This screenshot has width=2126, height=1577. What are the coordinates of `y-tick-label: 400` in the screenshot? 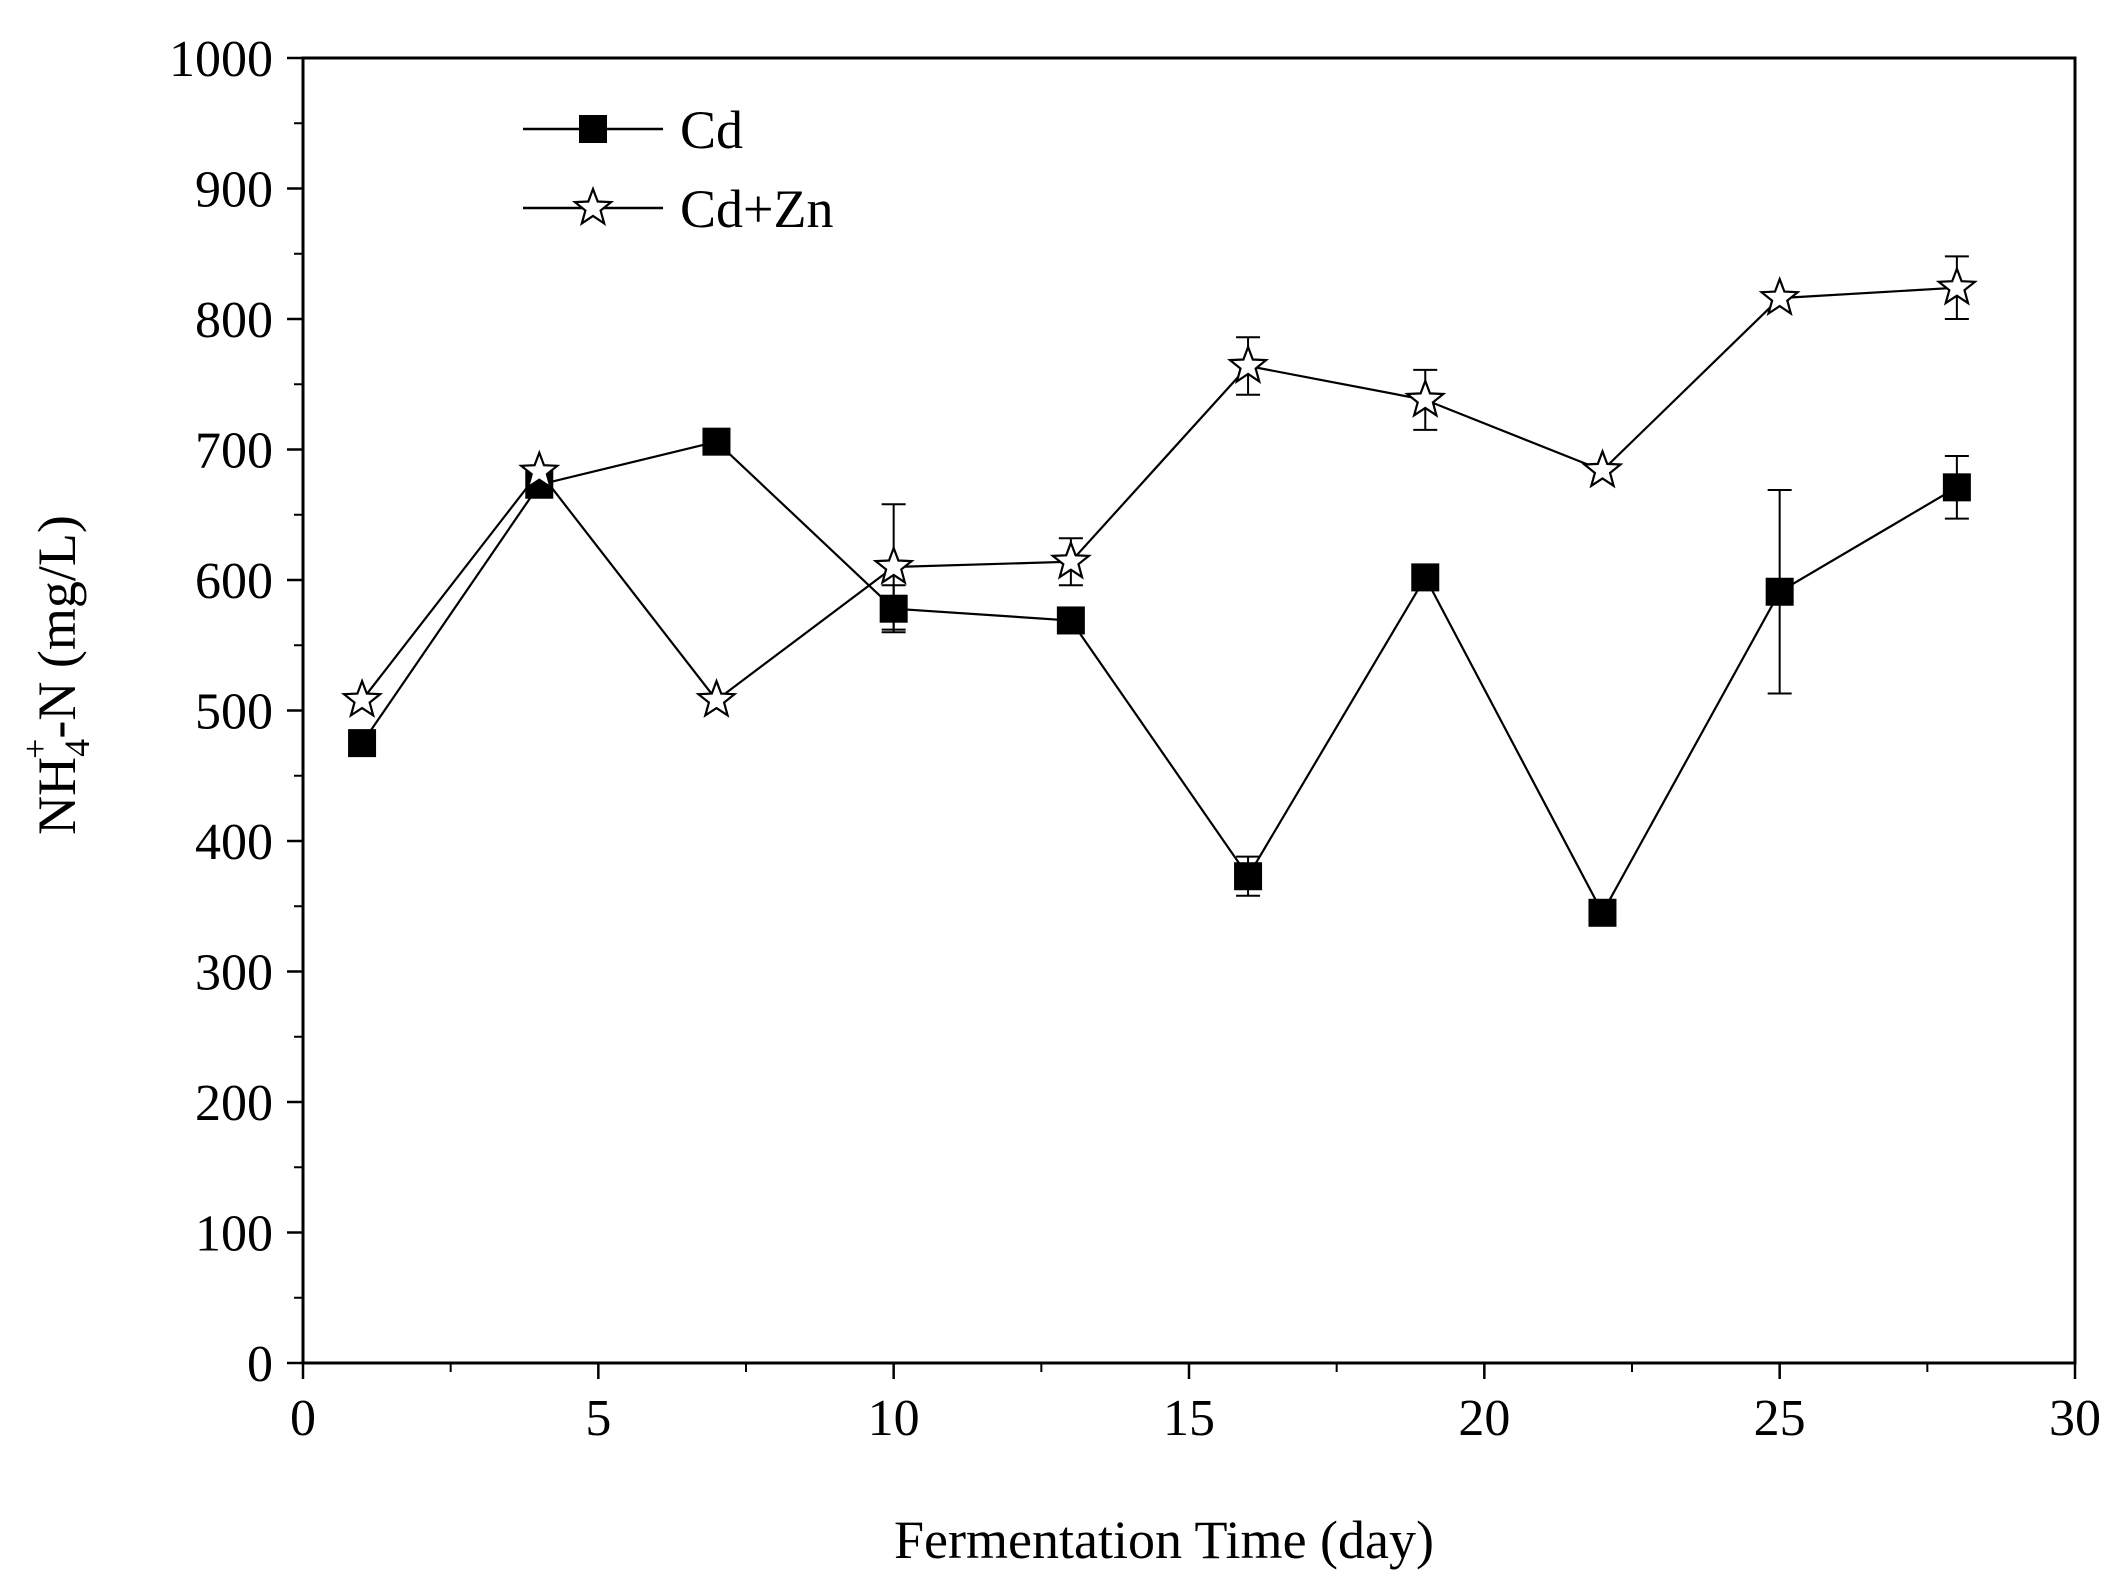 It's located at (234, 842).